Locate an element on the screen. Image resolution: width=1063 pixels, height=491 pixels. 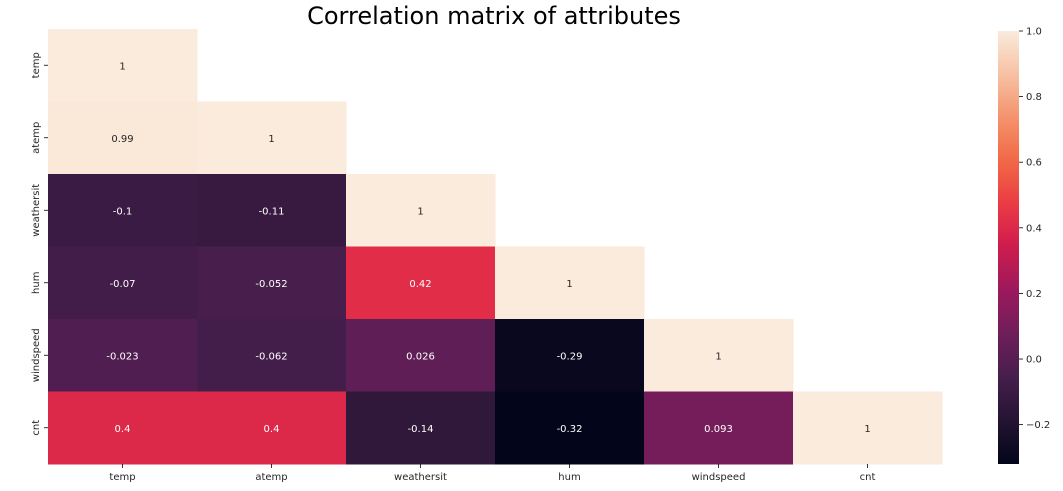
heatmap-cell-hum-weathersit is located at coordinates (421, 283).